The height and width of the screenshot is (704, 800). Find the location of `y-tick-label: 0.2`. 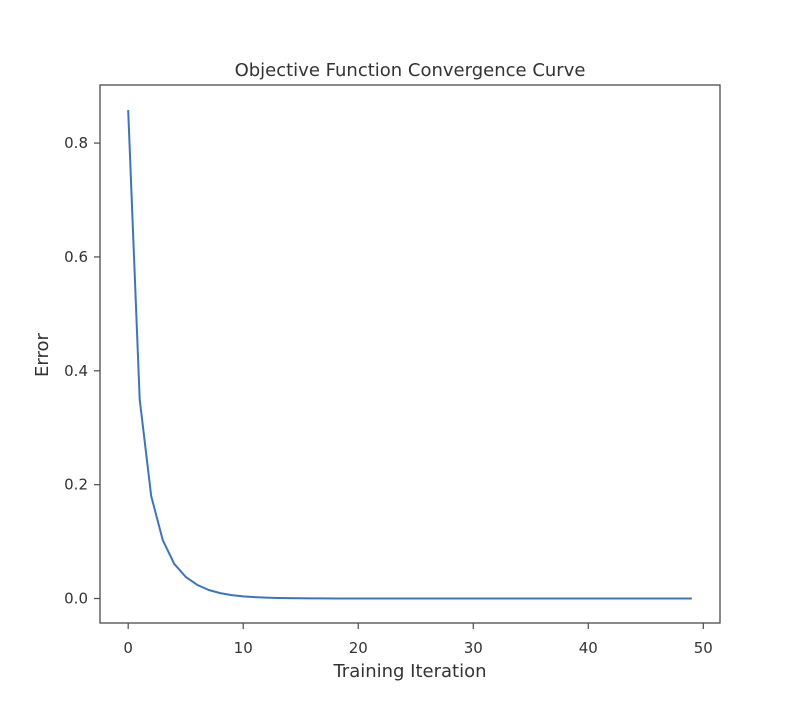

y-tick-label: 0.2 is located at coordinates (76, 485).